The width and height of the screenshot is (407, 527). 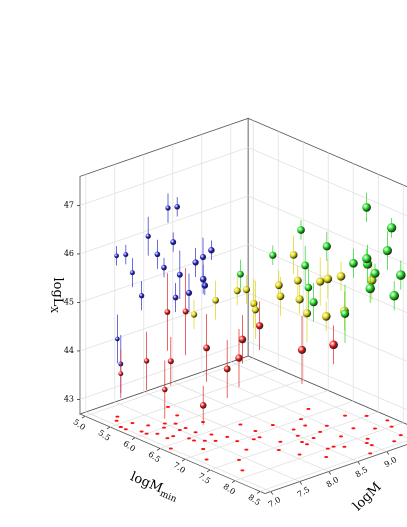 What do you see at coordinates (254, 500) in the screenshot?
I see `x-tick-label: 8.5` at bounding box center [254, 500].